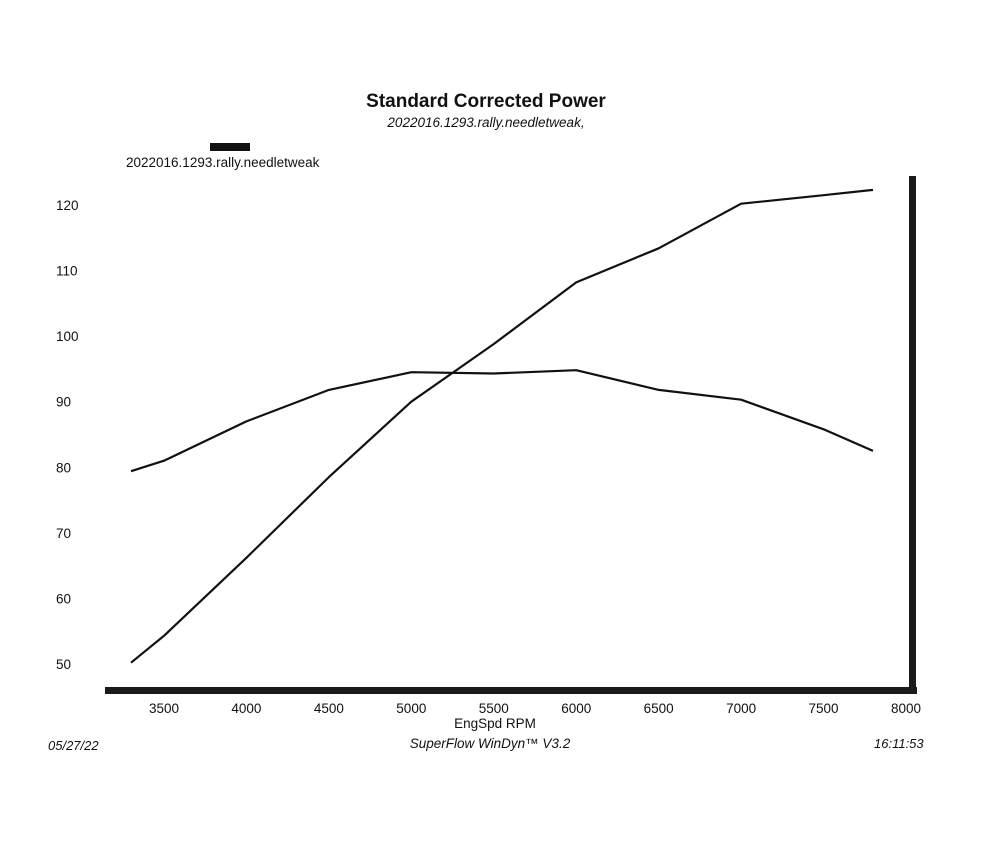 The width and height of the screenshot is (1000, 850). Describe the element at coordinates (511, 690) in the screenshot. I see `x-axis-bar` at that location.